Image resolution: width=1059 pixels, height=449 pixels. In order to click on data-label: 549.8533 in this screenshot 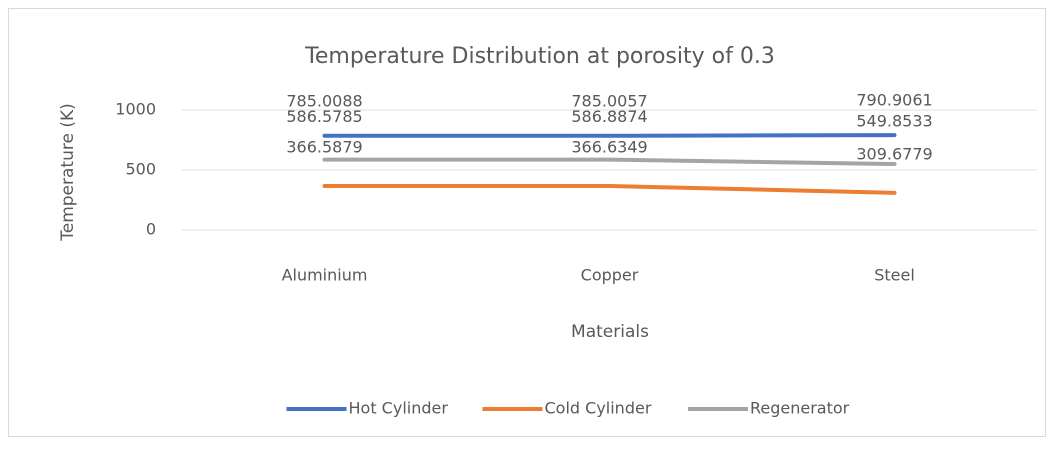, I will do `click(894, 121)`.